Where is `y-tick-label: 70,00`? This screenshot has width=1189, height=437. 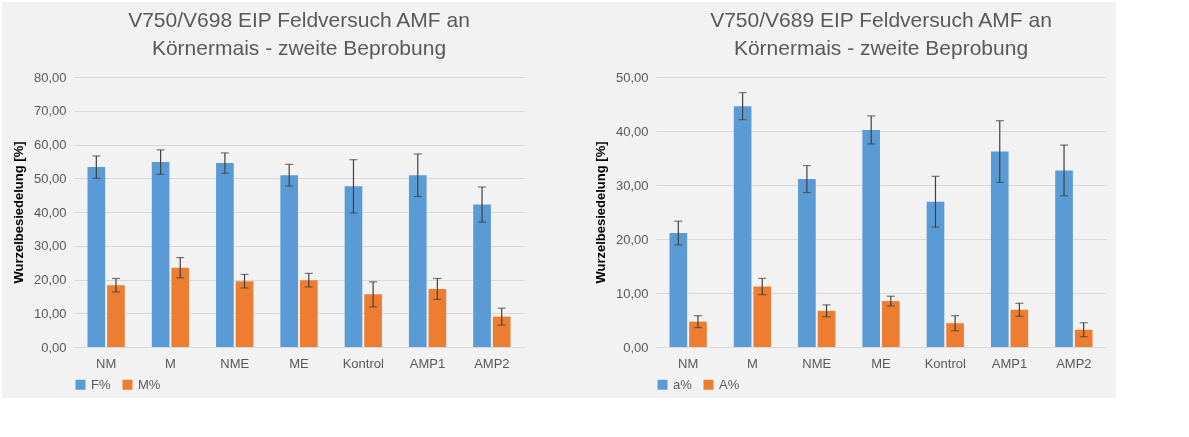 y-tick-label: 70,00 is located at coordinates (50, 111).